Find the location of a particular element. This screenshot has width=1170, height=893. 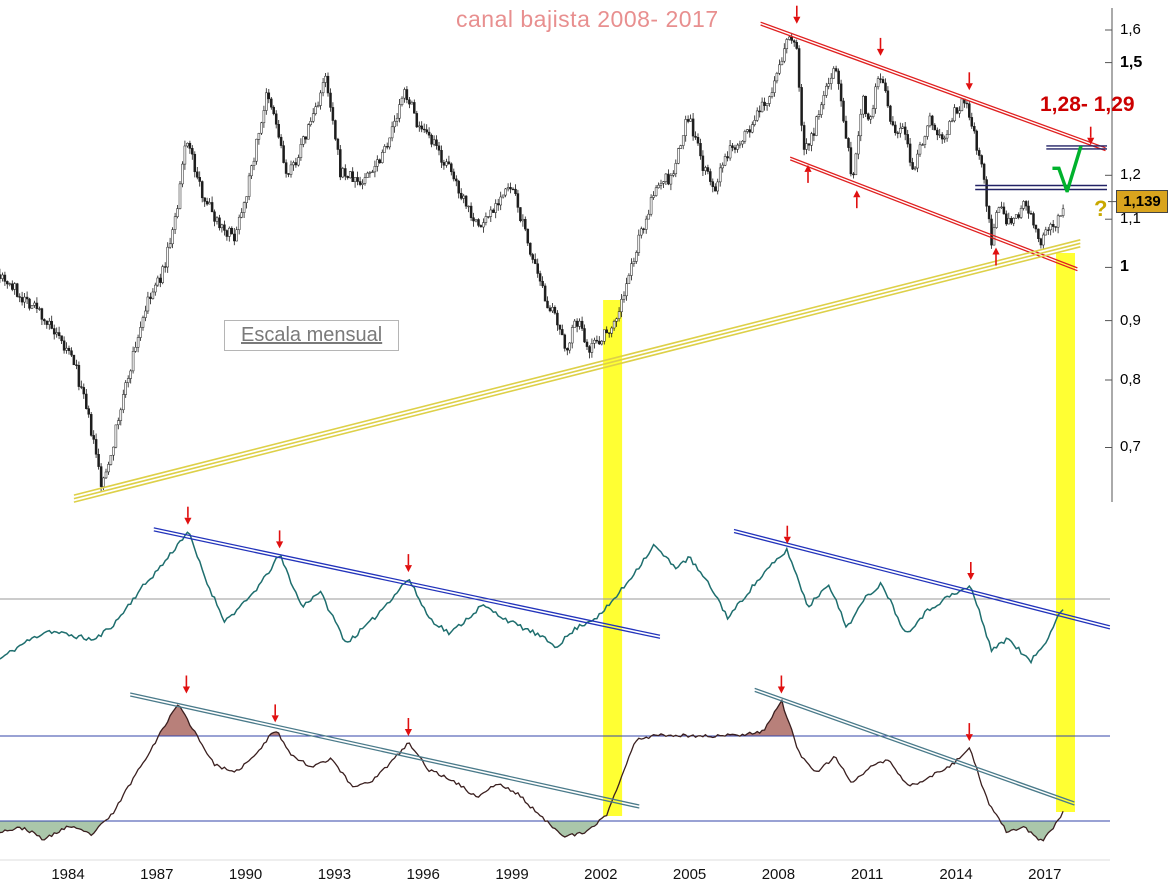

x-axis-label: 2014 is located at coordinates (956, 874).